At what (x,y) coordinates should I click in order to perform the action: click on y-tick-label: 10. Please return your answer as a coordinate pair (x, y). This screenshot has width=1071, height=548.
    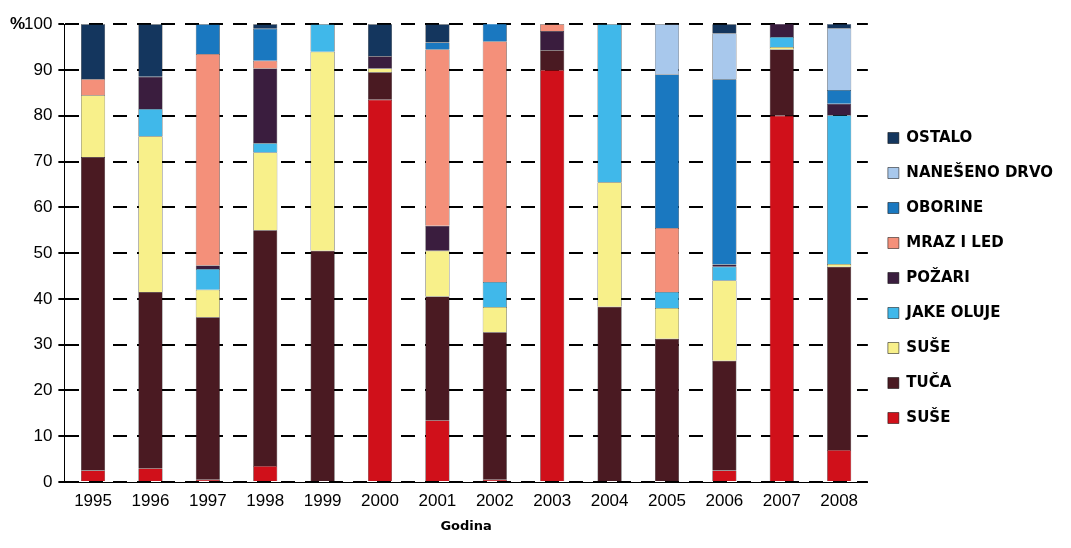
    Looking at the image, I should click on (43, 435).